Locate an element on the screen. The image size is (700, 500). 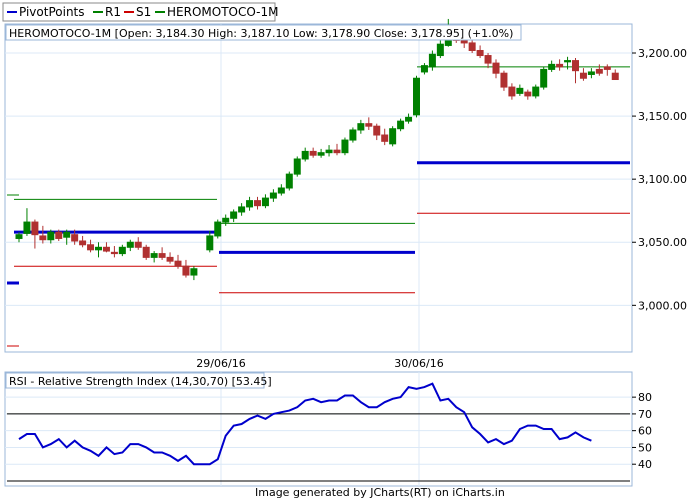
price-tick-label: 3,100.00 is located at coordinates (662, 179).